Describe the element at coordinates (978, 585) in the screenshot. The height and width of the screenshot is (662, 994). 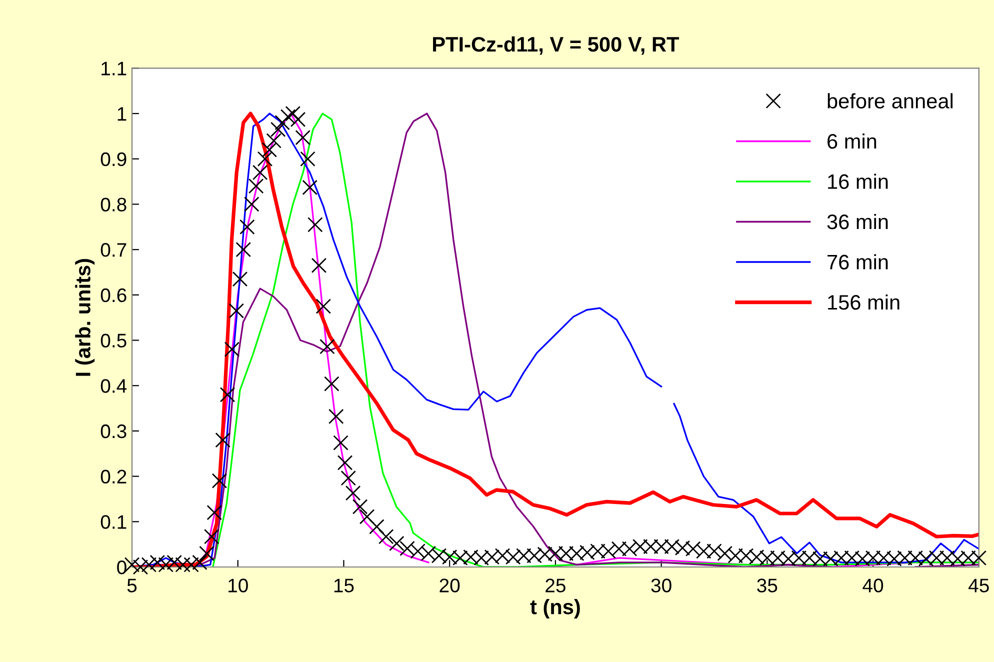
I see `x-tick-label: 45` at that location.